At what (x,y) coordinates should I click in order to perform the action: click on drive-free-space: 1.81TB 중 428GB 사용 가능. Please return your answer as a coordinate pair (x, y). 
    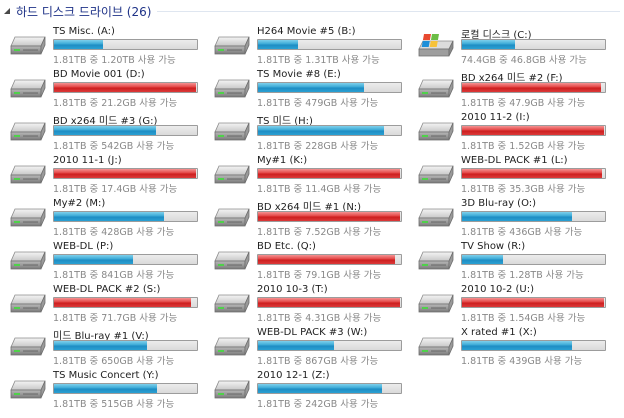
    Looking at the image, I should click on (114, 232).